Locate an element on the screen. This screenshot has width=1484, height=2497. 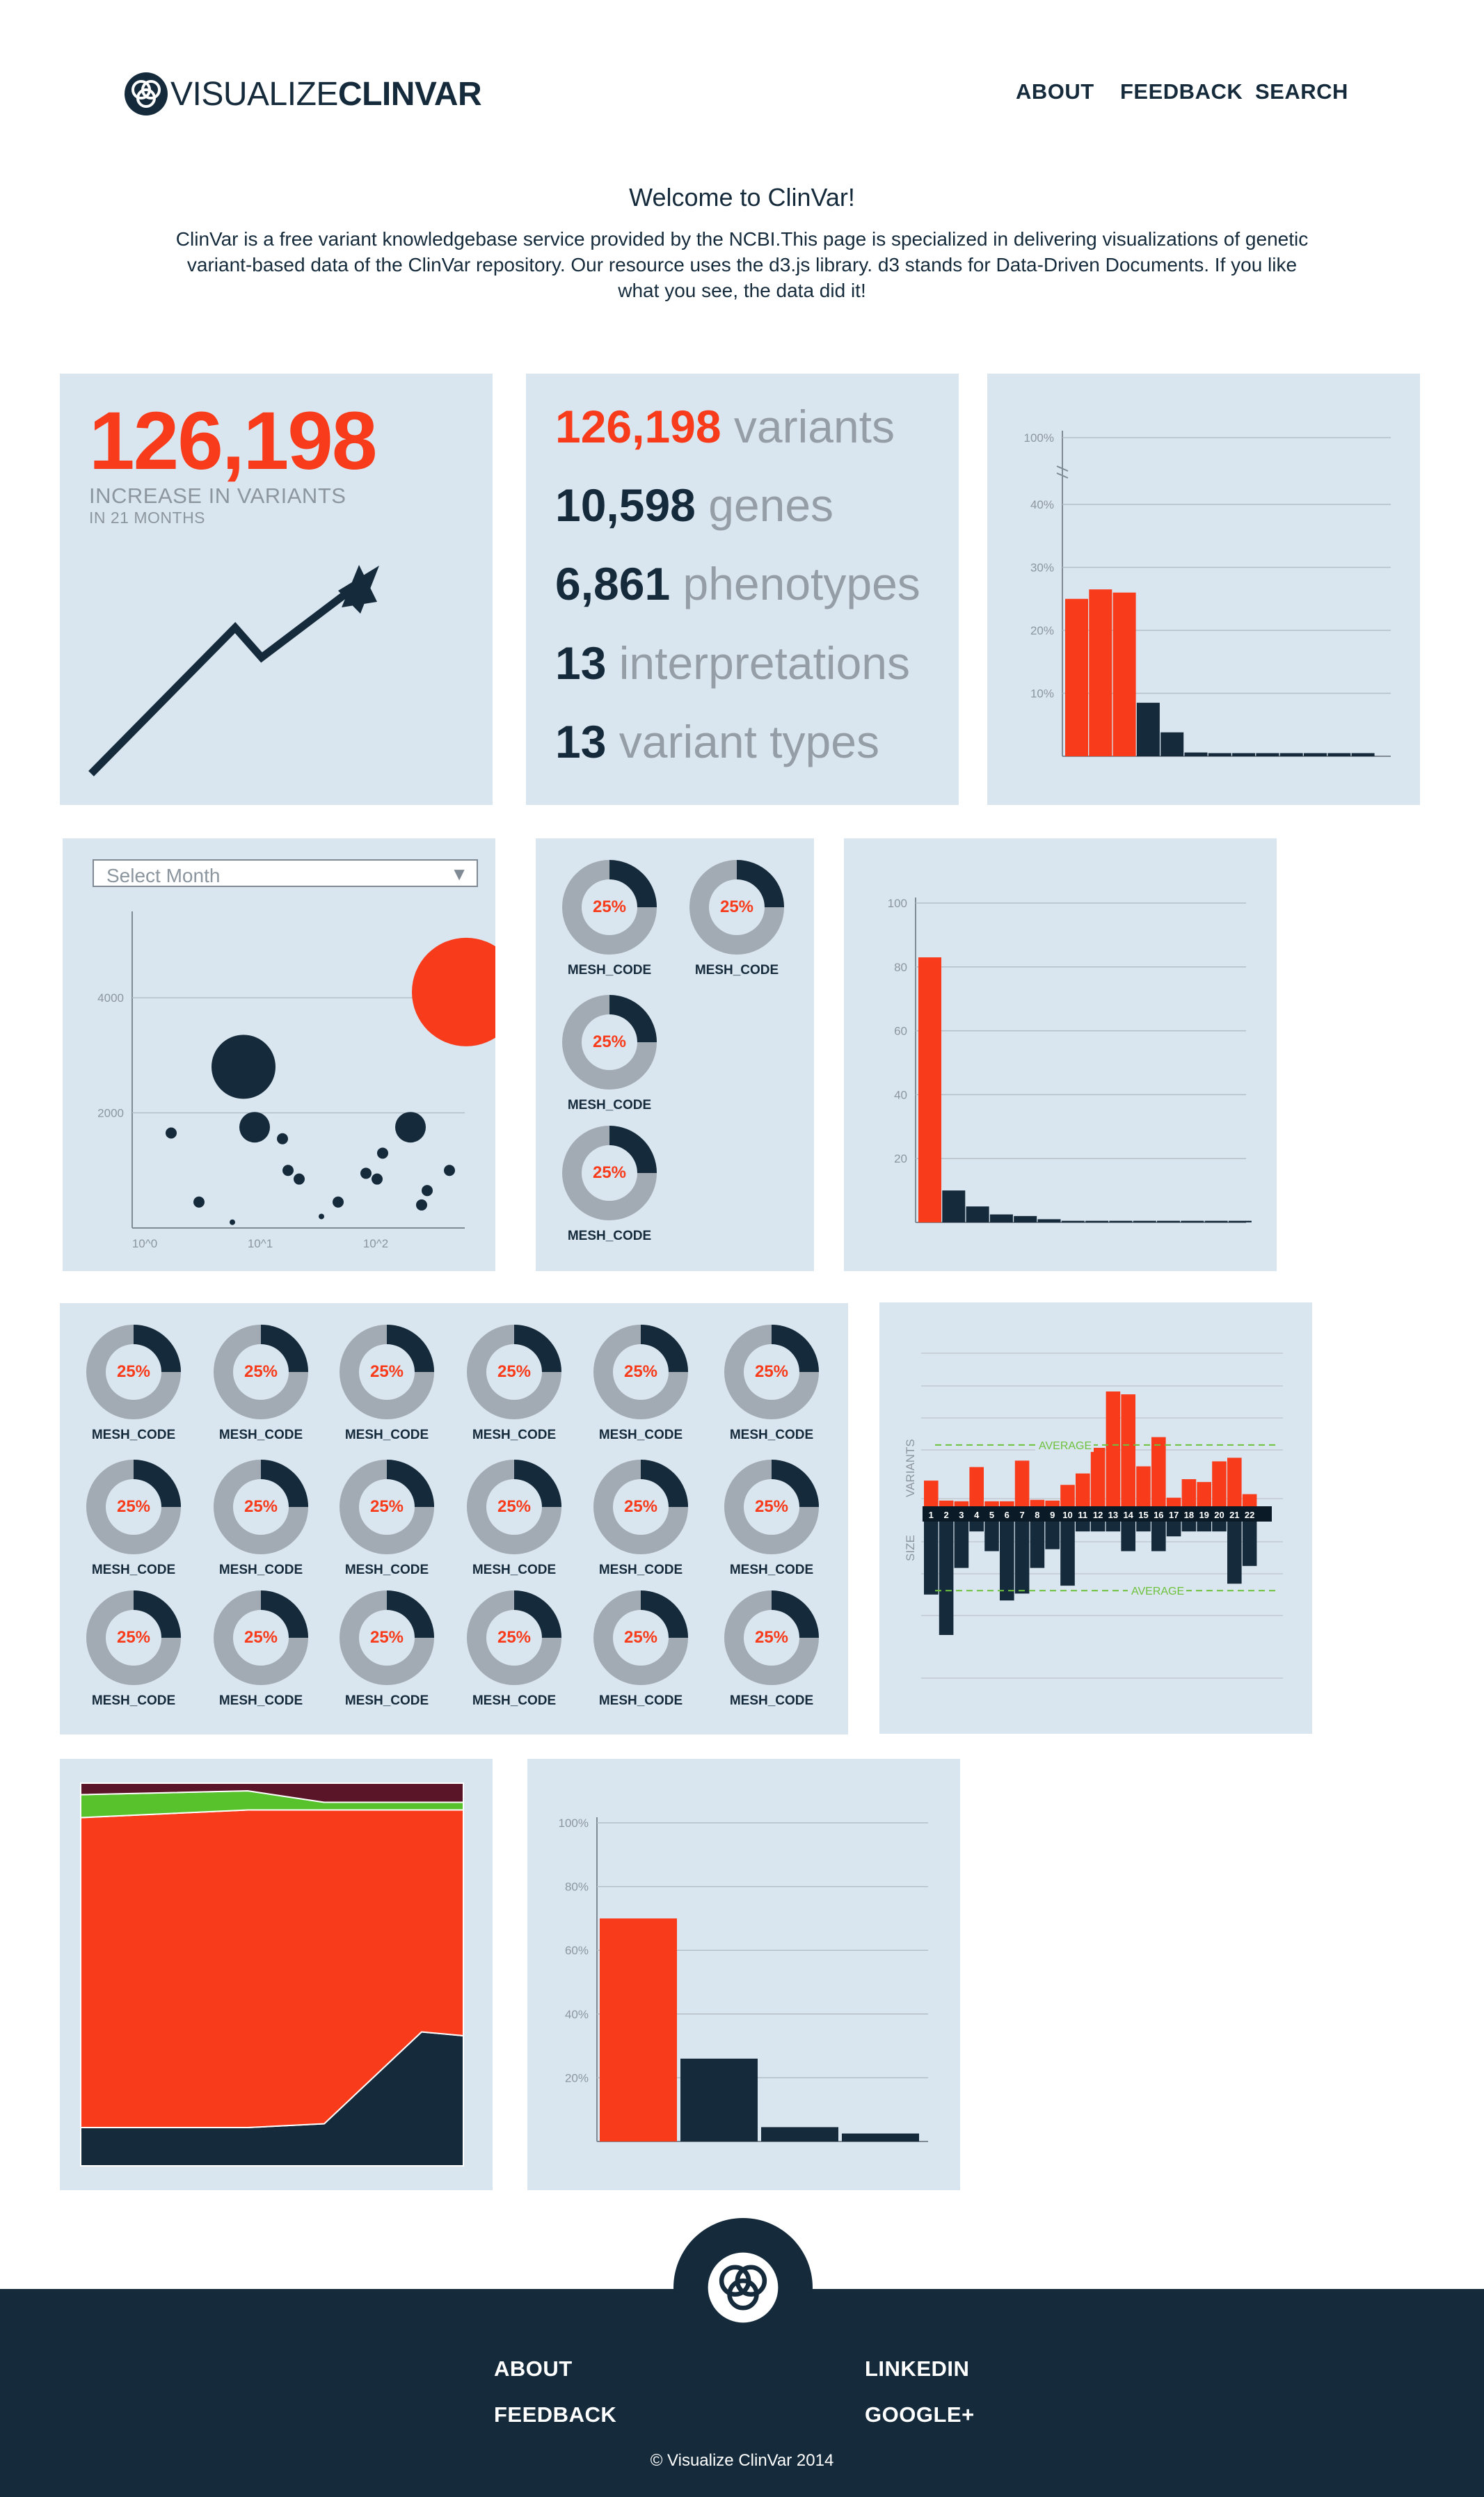
logo-icon is located at coordinates (146, 94).